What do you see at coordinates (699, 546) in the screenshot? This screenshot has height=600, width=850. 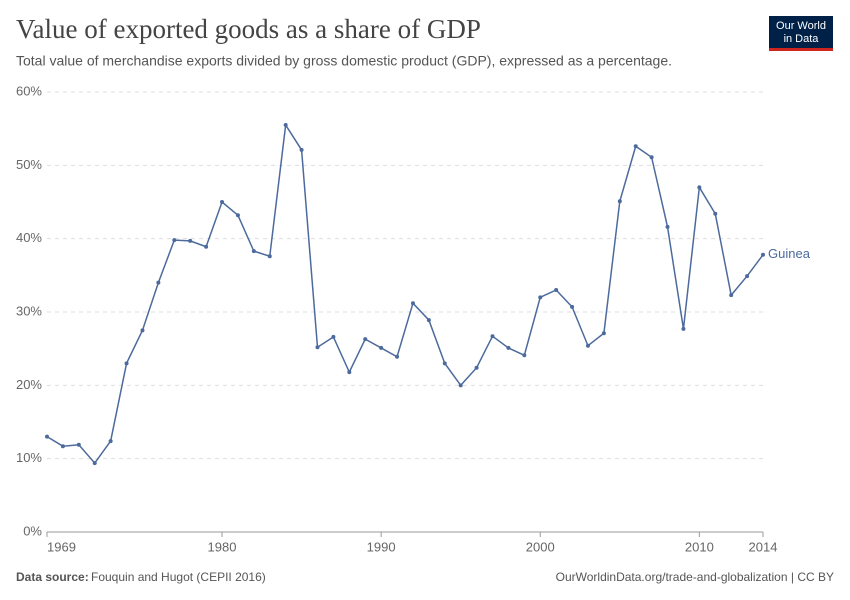 I see `x-tick-label: 2010` at bounding box center [699, 546].